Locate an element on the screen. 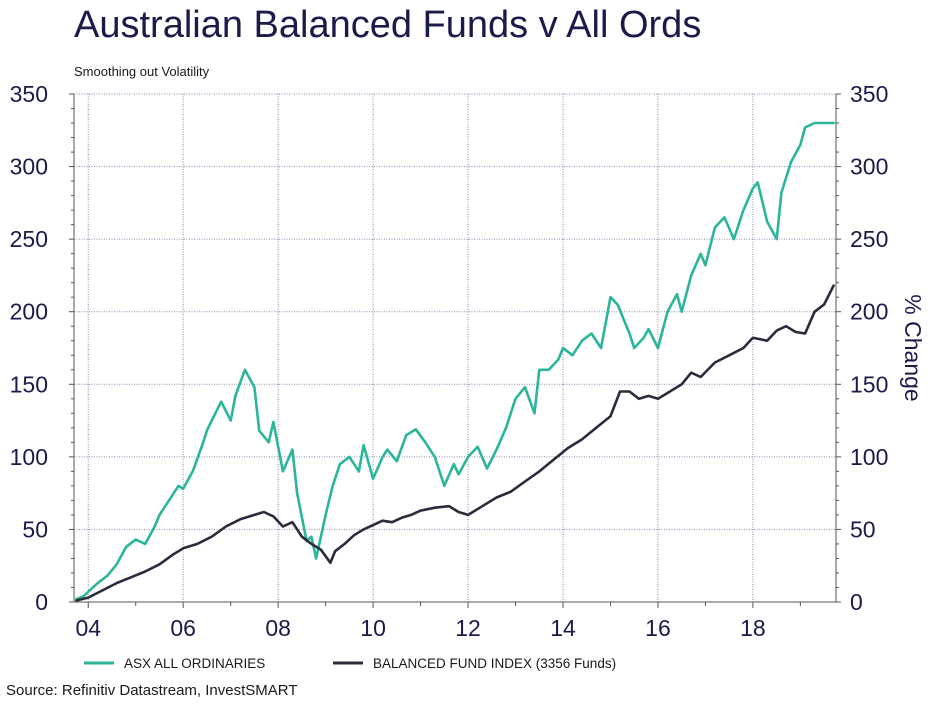 Image resolution: width=939 pixels, height=706 pixels. y-tick-label-left: 150 is located at coordinates (29, 384).